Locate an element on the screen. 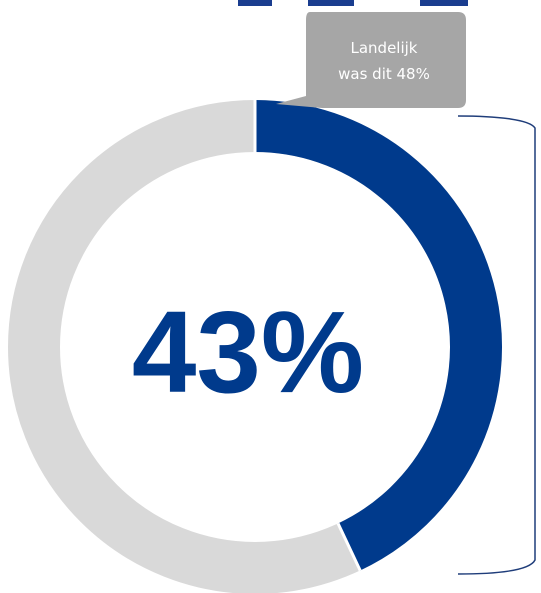 This screenshot has width=541, height=593. callout-shape is located at coordinates (371, 60).